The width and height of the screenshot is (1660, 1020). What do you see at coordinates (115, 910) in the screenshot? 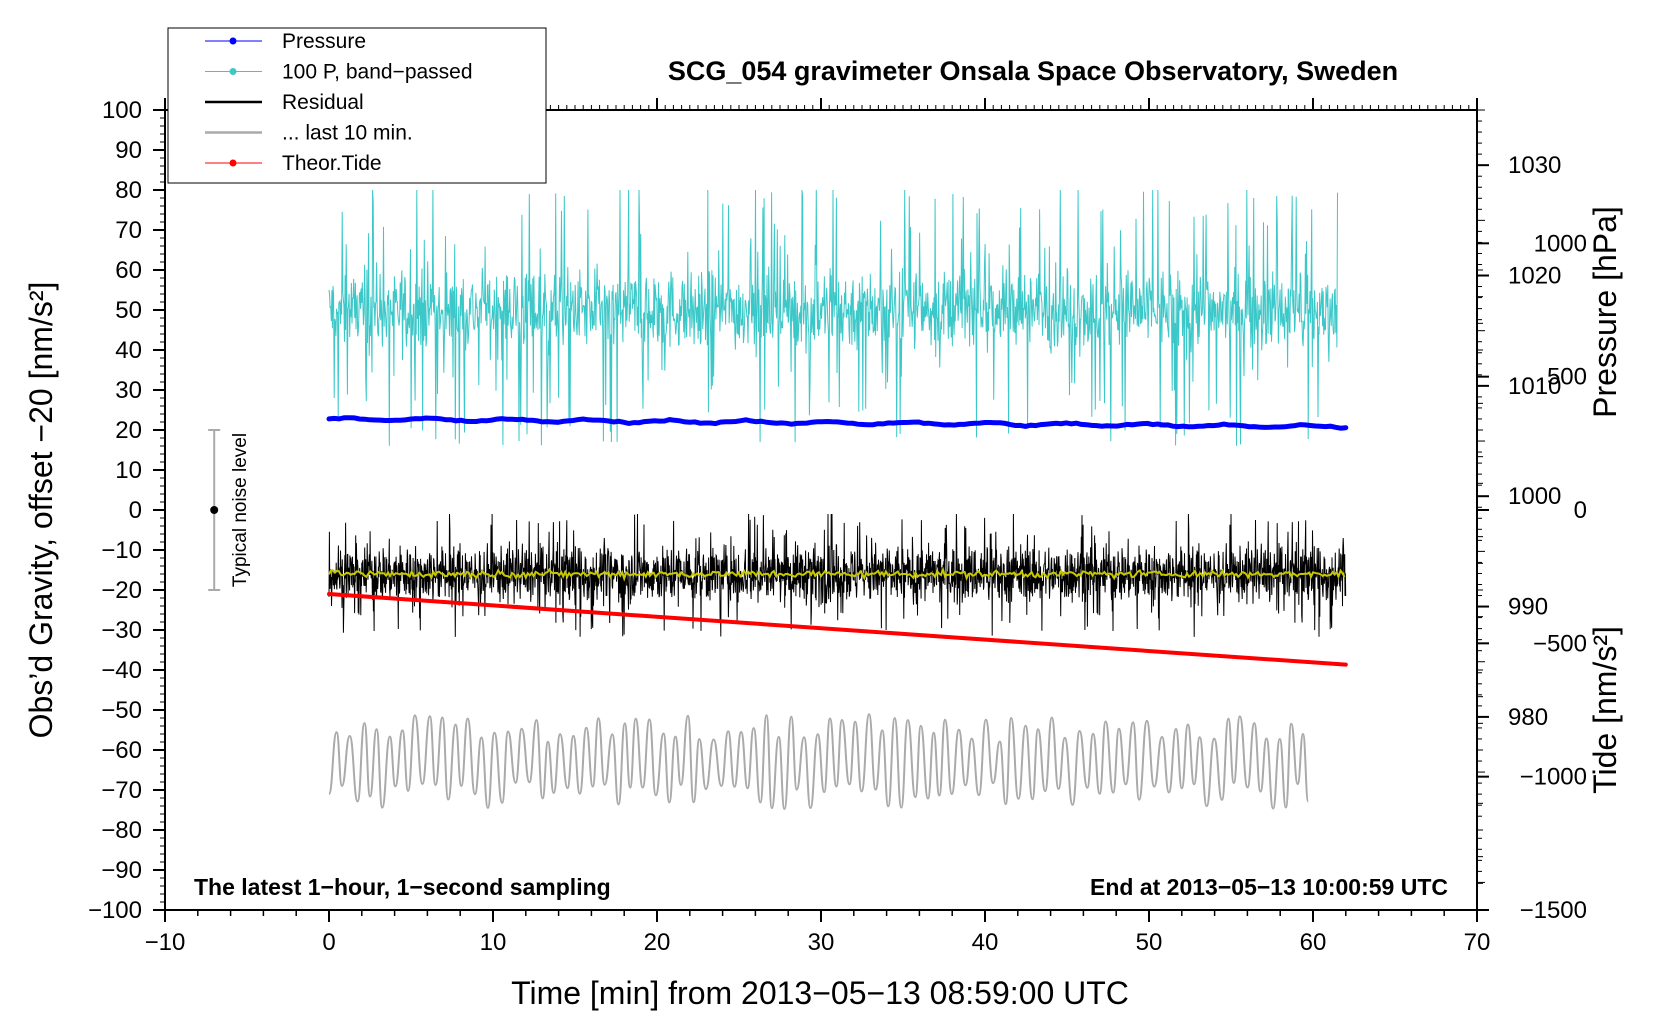
I see `y-tick-label: −100` at bounding box center [115, 910].